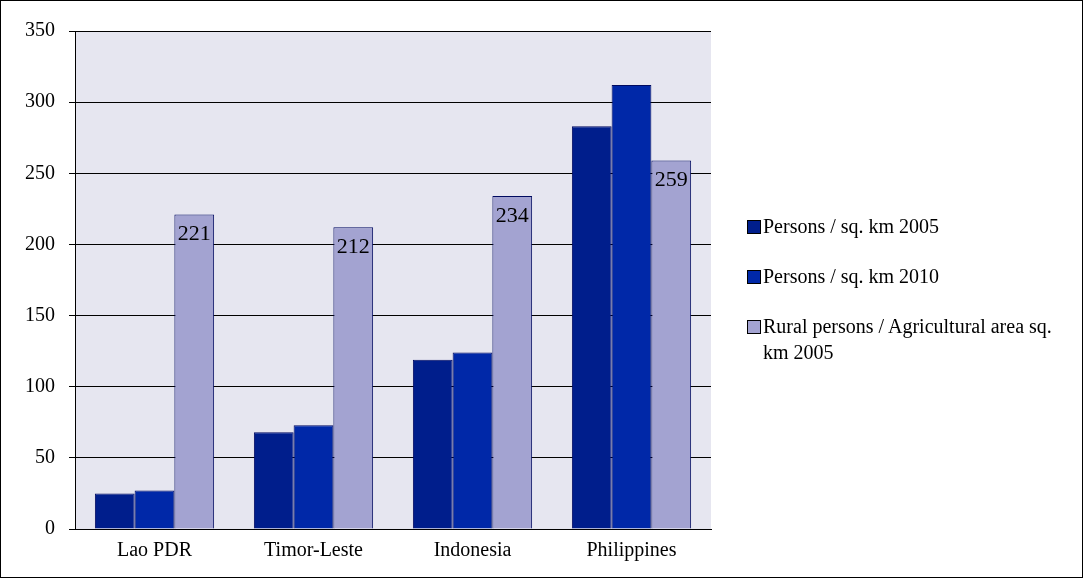  Describe the element at coordinates (851, 226) in the screenshot. I see `legend-label: Persons / sq. km 2005` at that location.